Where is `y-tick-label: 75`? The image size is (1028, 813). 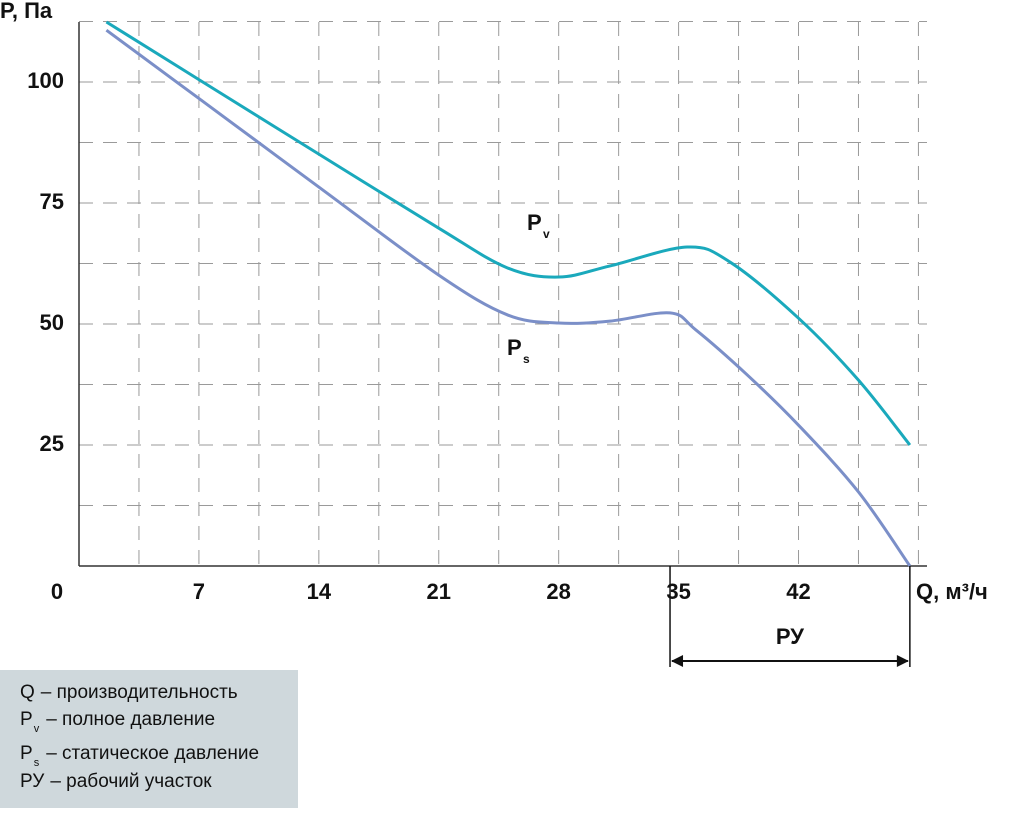 y-tick-label: 75 is located at coordinates (52, 201).